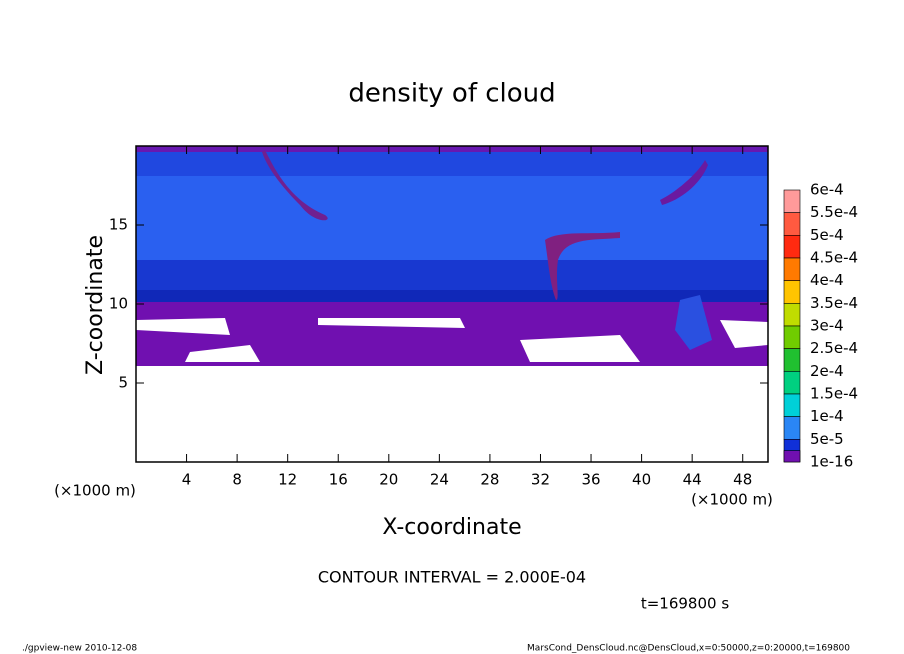  Describe the element at coordinates (95, 491) in the screenshot. I see `y-unit: (×1000 m)` at that location.